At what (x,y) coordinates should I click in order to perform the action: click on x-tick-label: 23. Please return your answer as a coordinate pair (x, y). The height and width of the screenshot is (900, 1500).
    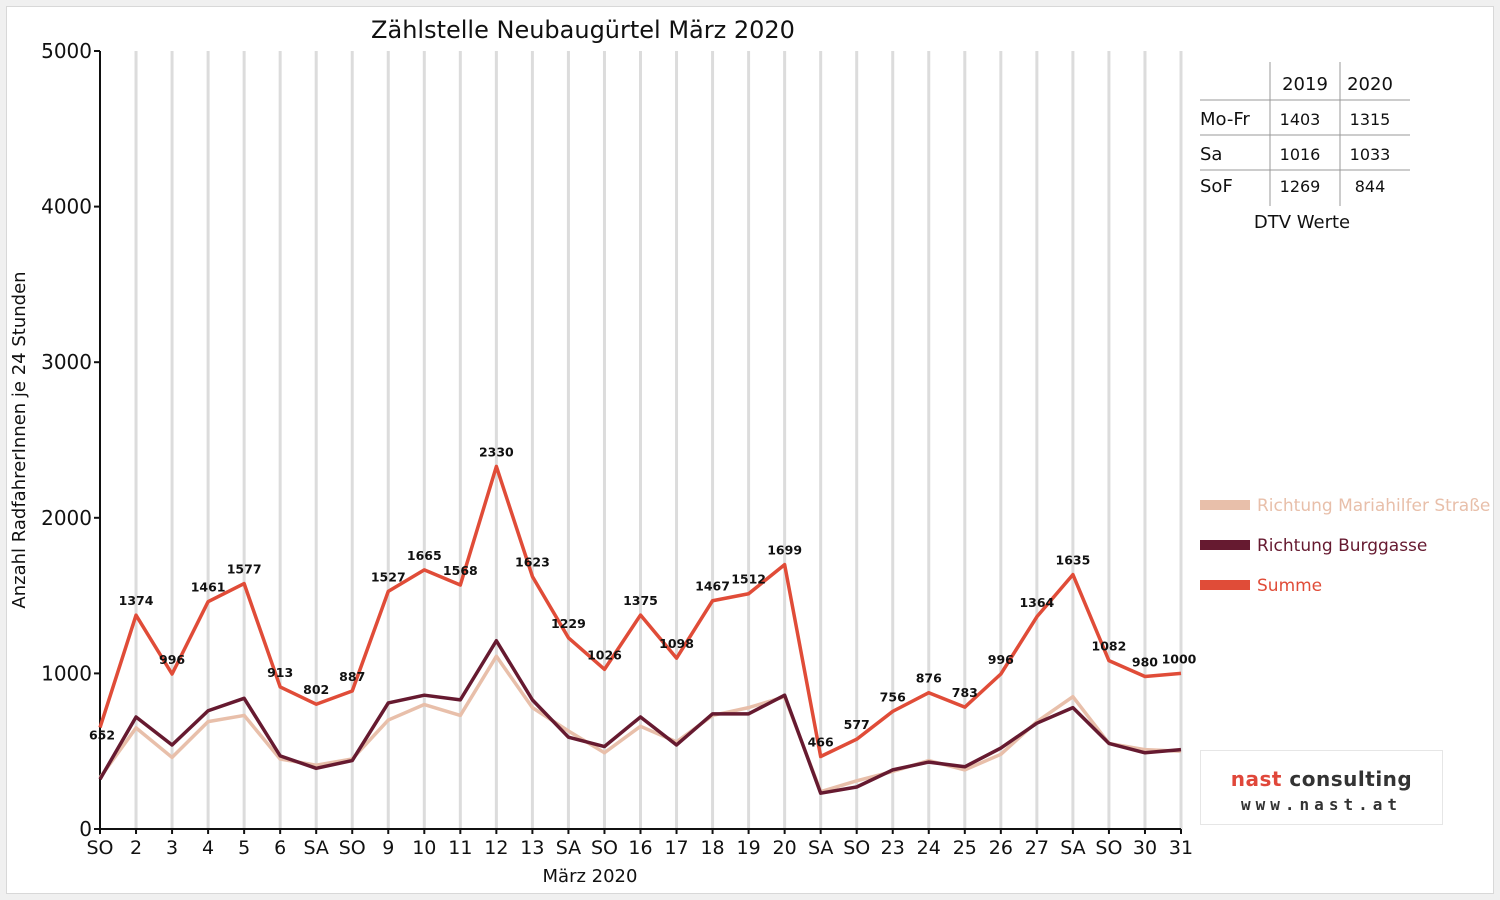
    Looking at the image, I should click on (893, 848).